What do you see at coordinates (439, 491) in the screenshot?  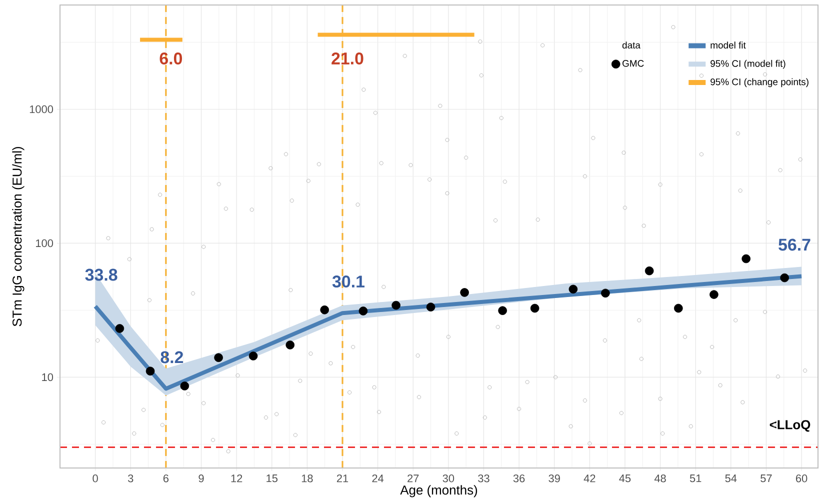 I see `x-axis-title: Age (months)` at bounding box center [439, 491].